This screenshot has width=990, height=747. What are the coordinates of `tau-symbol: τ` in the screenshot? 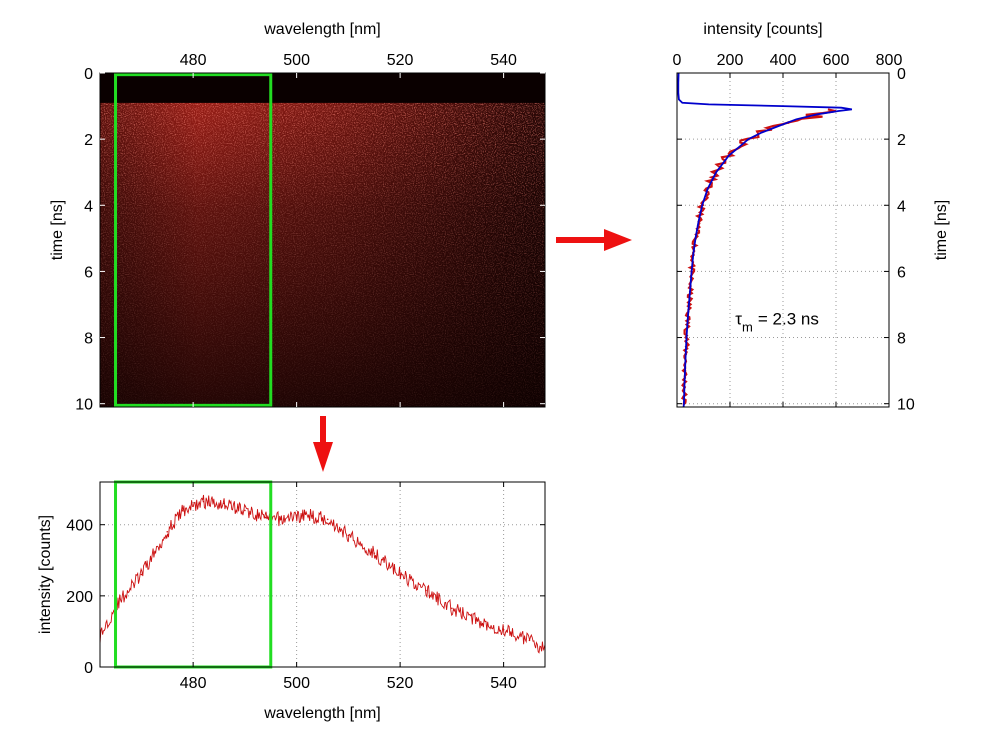 It's located at (738, 318).